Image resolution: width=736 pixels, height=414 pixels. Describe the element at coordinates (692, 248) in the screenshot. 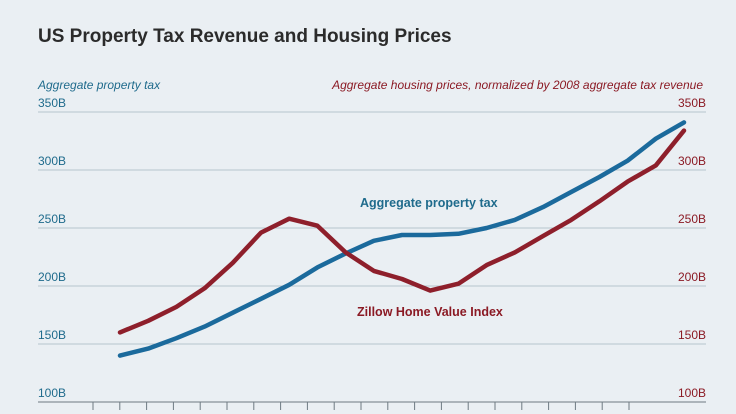

I see `right-axis-ticks: 100B 150B 200B 250B 300B 350B` at that location.